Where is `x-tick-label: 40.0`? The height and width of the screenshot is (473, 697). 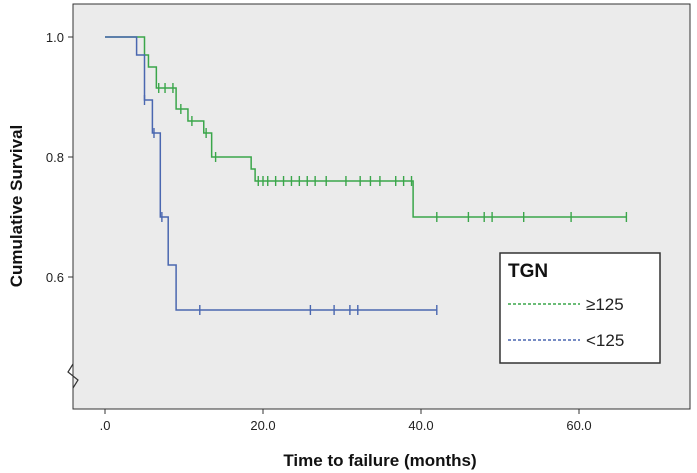
x-tick-label: 40.0 is located at coordinates (420, 425).